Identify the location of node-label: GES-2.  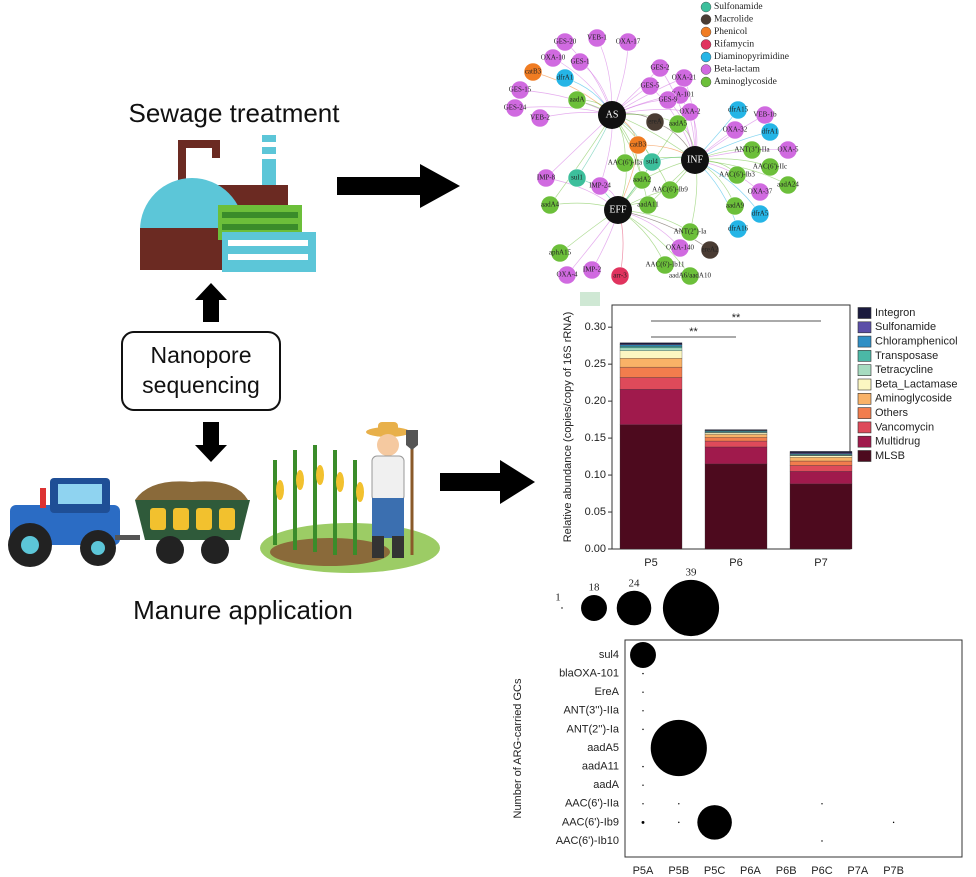
(660, 68).